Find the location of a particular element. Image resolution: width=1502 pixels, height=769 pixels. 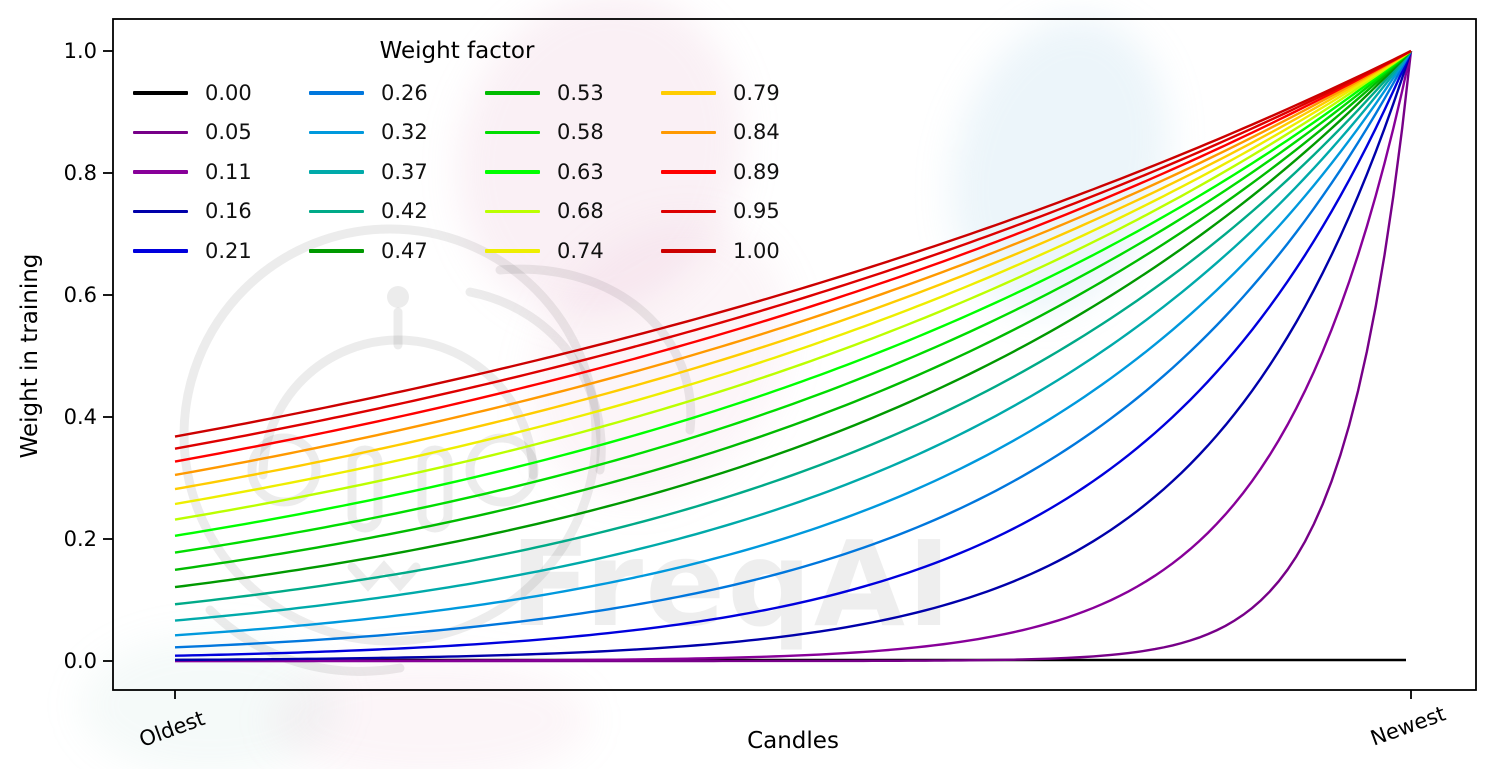

legend-label: 0.16 is located at coordinates (228, 211).